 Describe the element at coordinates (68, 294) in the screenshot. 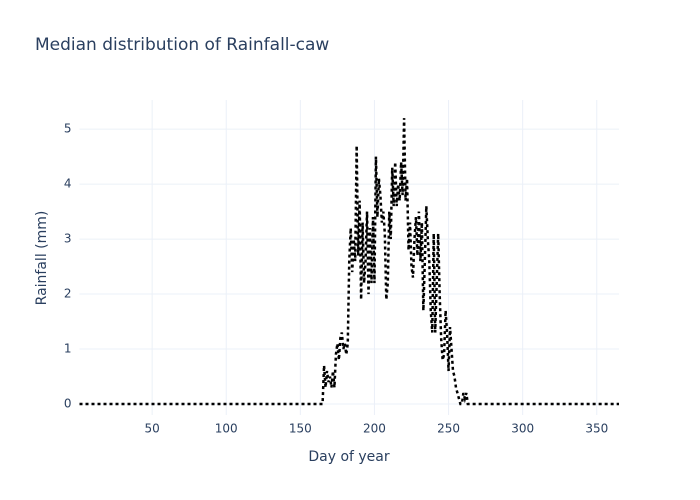

I see `y-tick-label: 2` at that location.